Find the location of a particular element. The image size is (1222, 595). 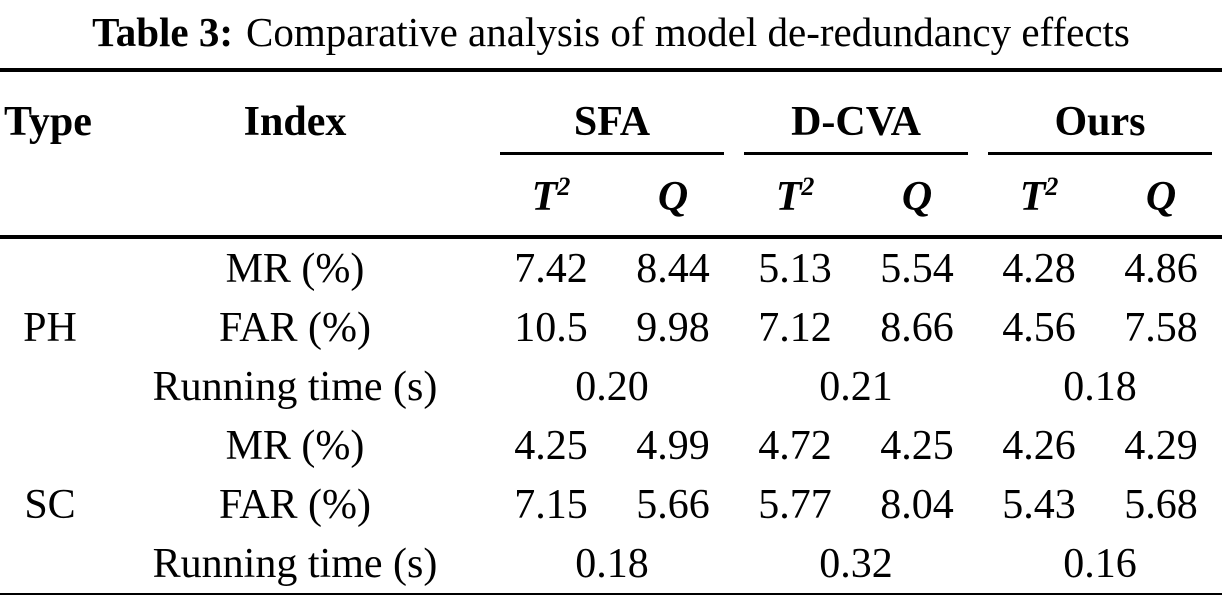

cmidrule-dcva is located at coordinates (856, 153).